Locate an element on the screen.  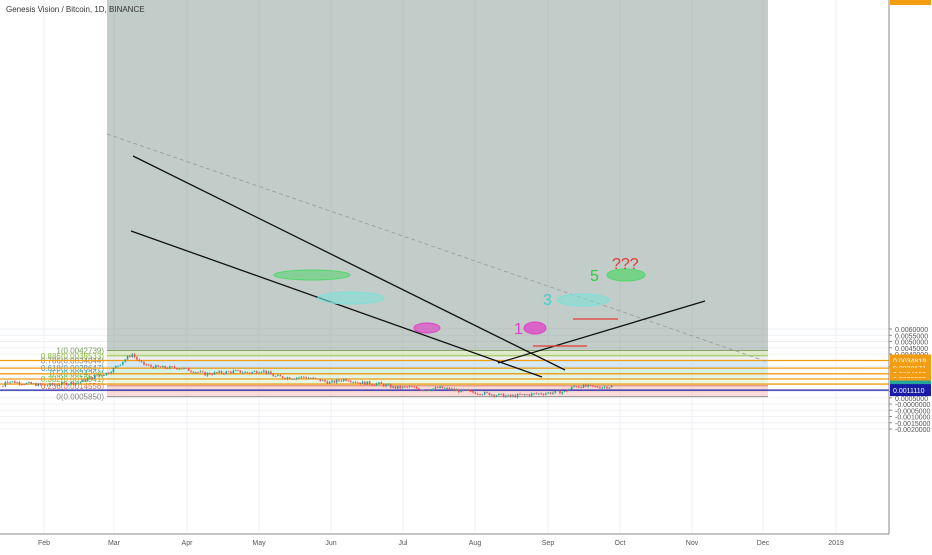
fib-label-0: 0(0.0005850) is located at coordinates (80, 397).